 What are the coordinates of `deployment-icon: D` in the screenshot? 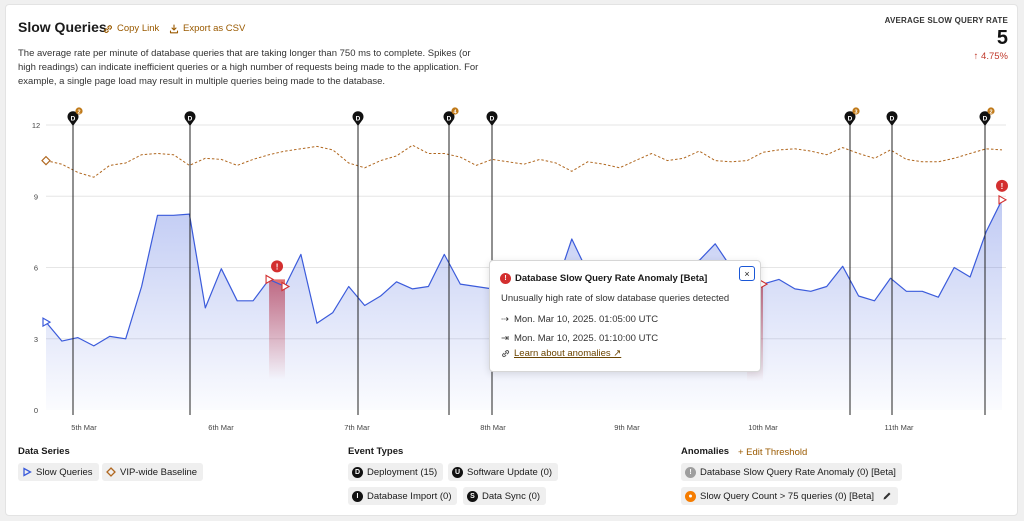 It's located at (357, 472).